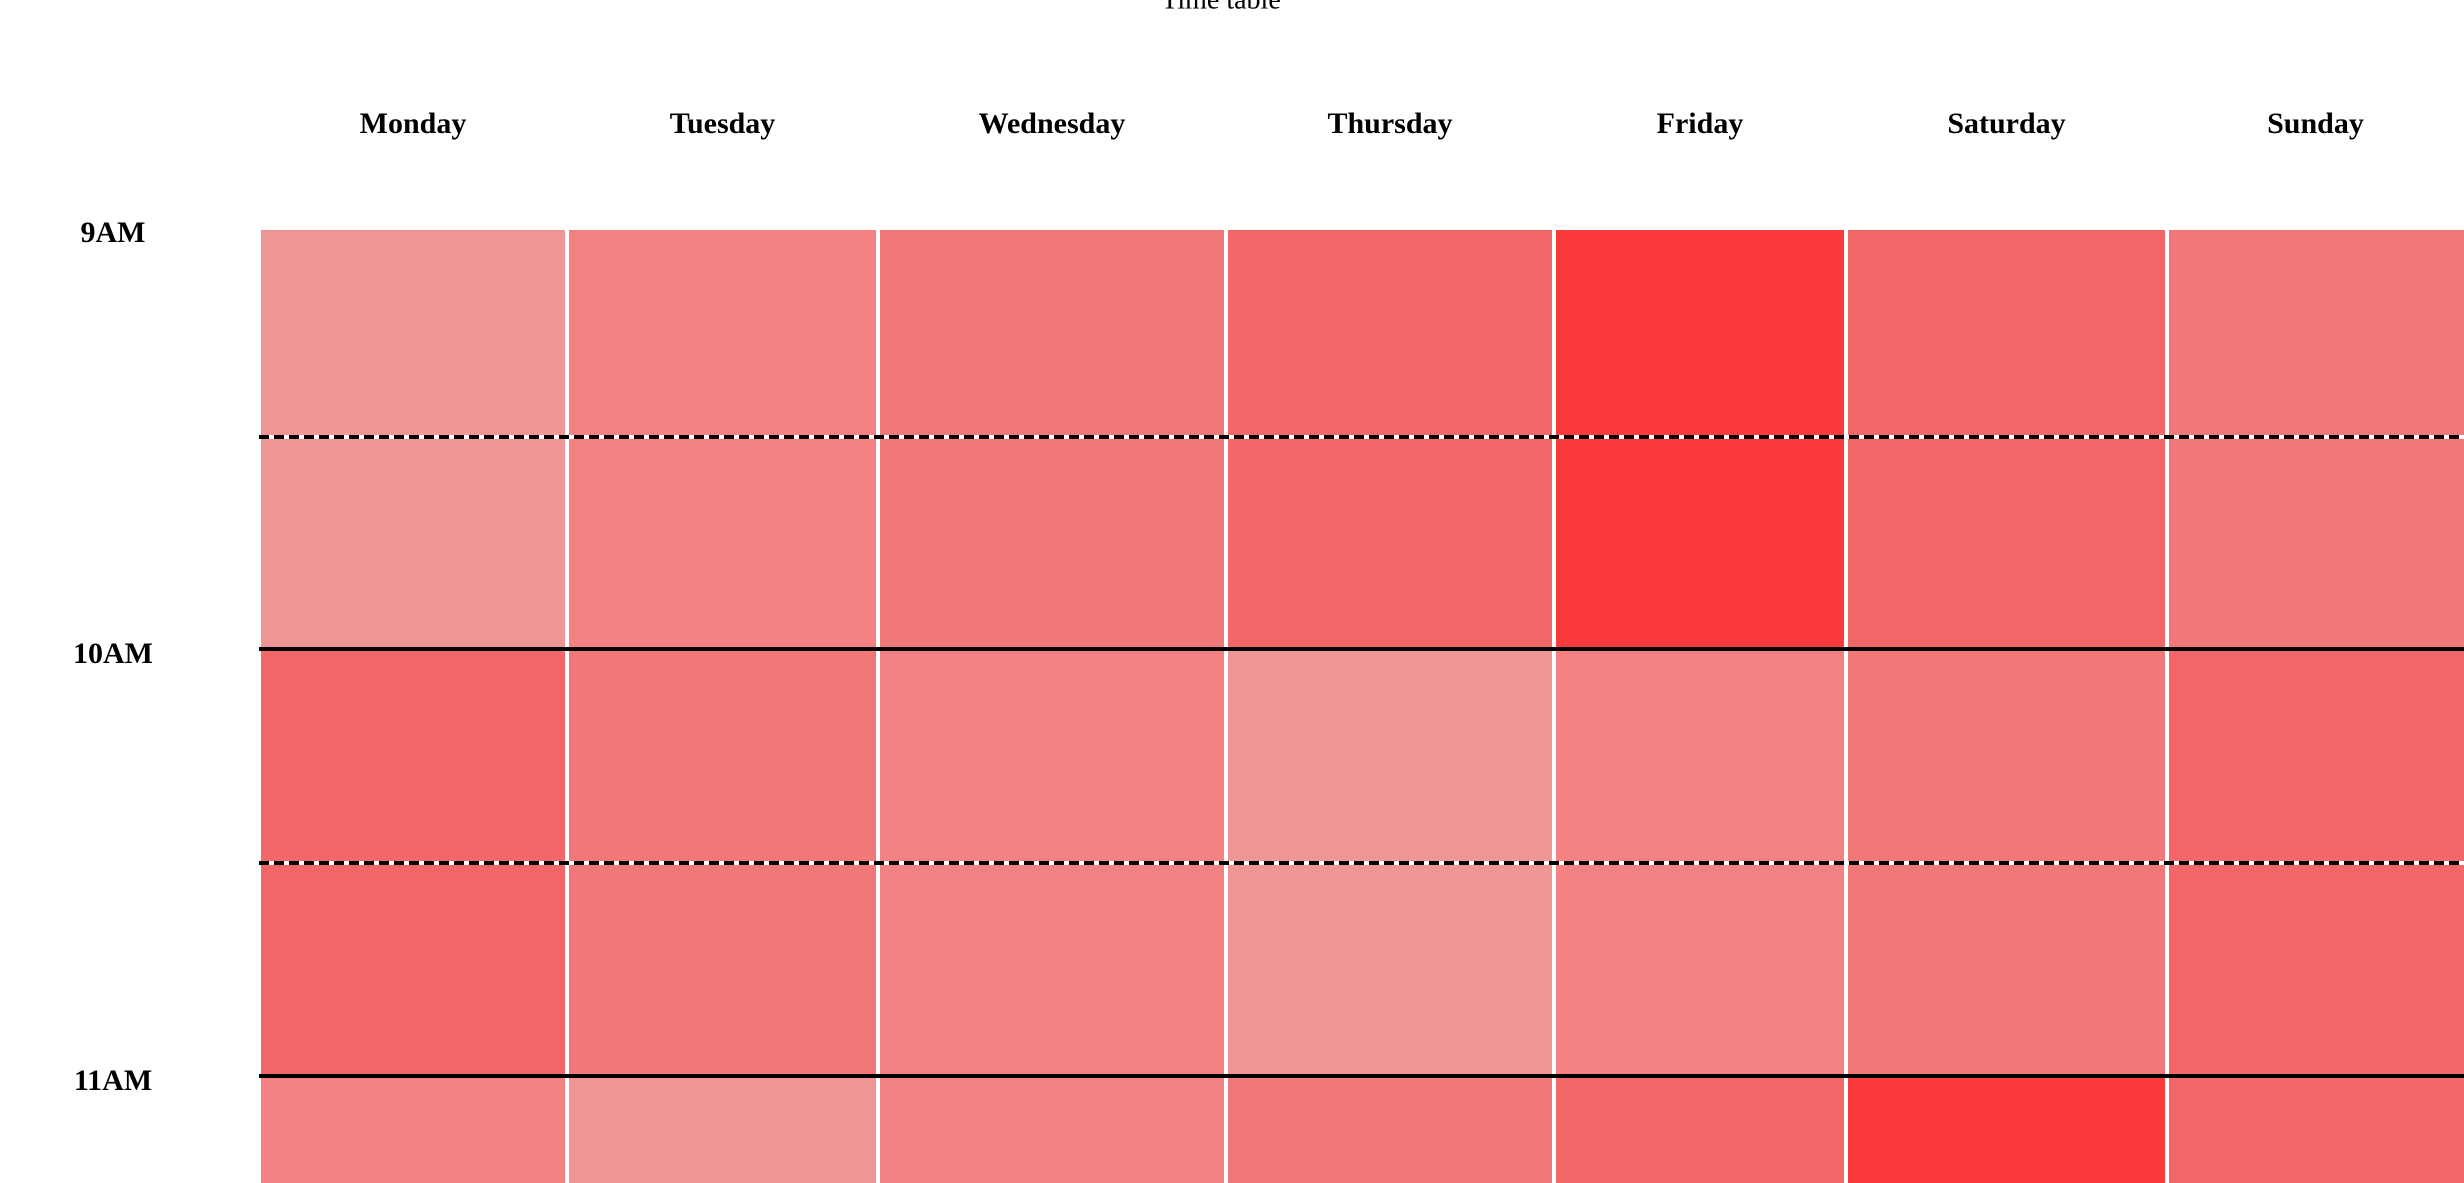 This screenshot has width=2464, height=1183. What do you see at coordinates (1221, 7) in the screenshot?
I see `title: Time table` at bounding box center [1221, 7].